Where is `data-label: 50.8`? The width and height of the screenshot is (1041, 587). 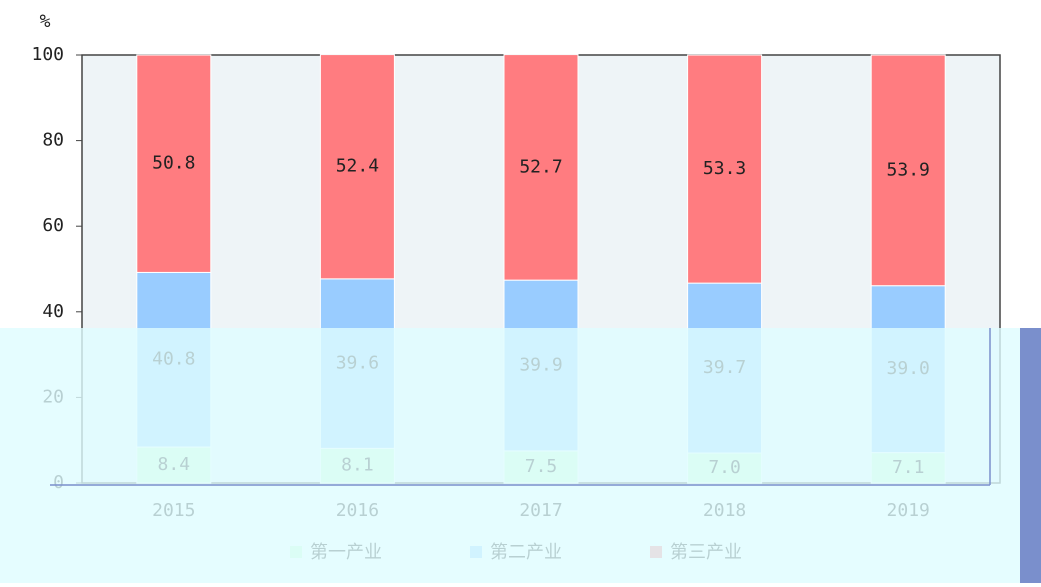 data-label: 50.8 is located at coordinates (173, 163).